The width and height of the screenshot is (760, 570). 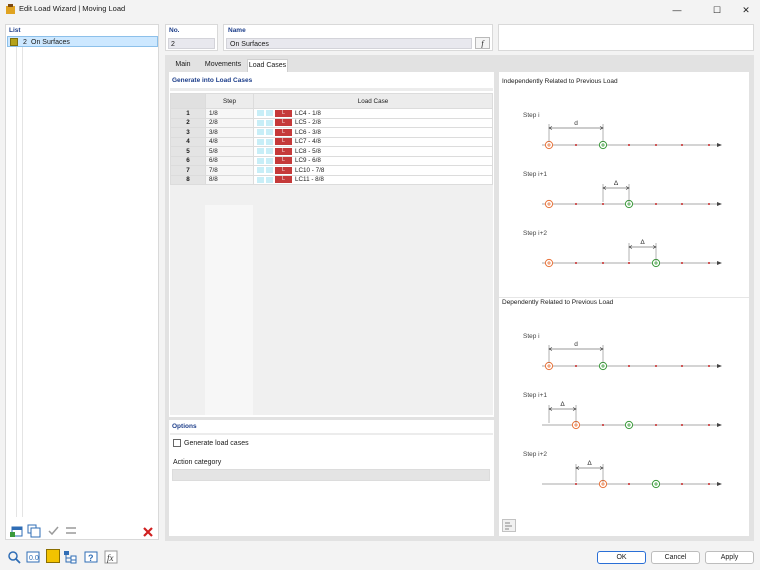 I want to click on number-field: 2, so click(x=191, y=43).